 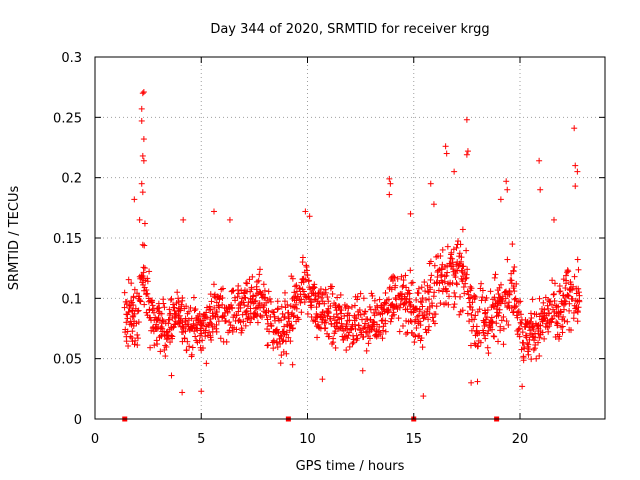 What do you see at coordinates (67, 239) in the screenshot?
I see `y-tick-label: 0.15` at bounding box center [67, 239].